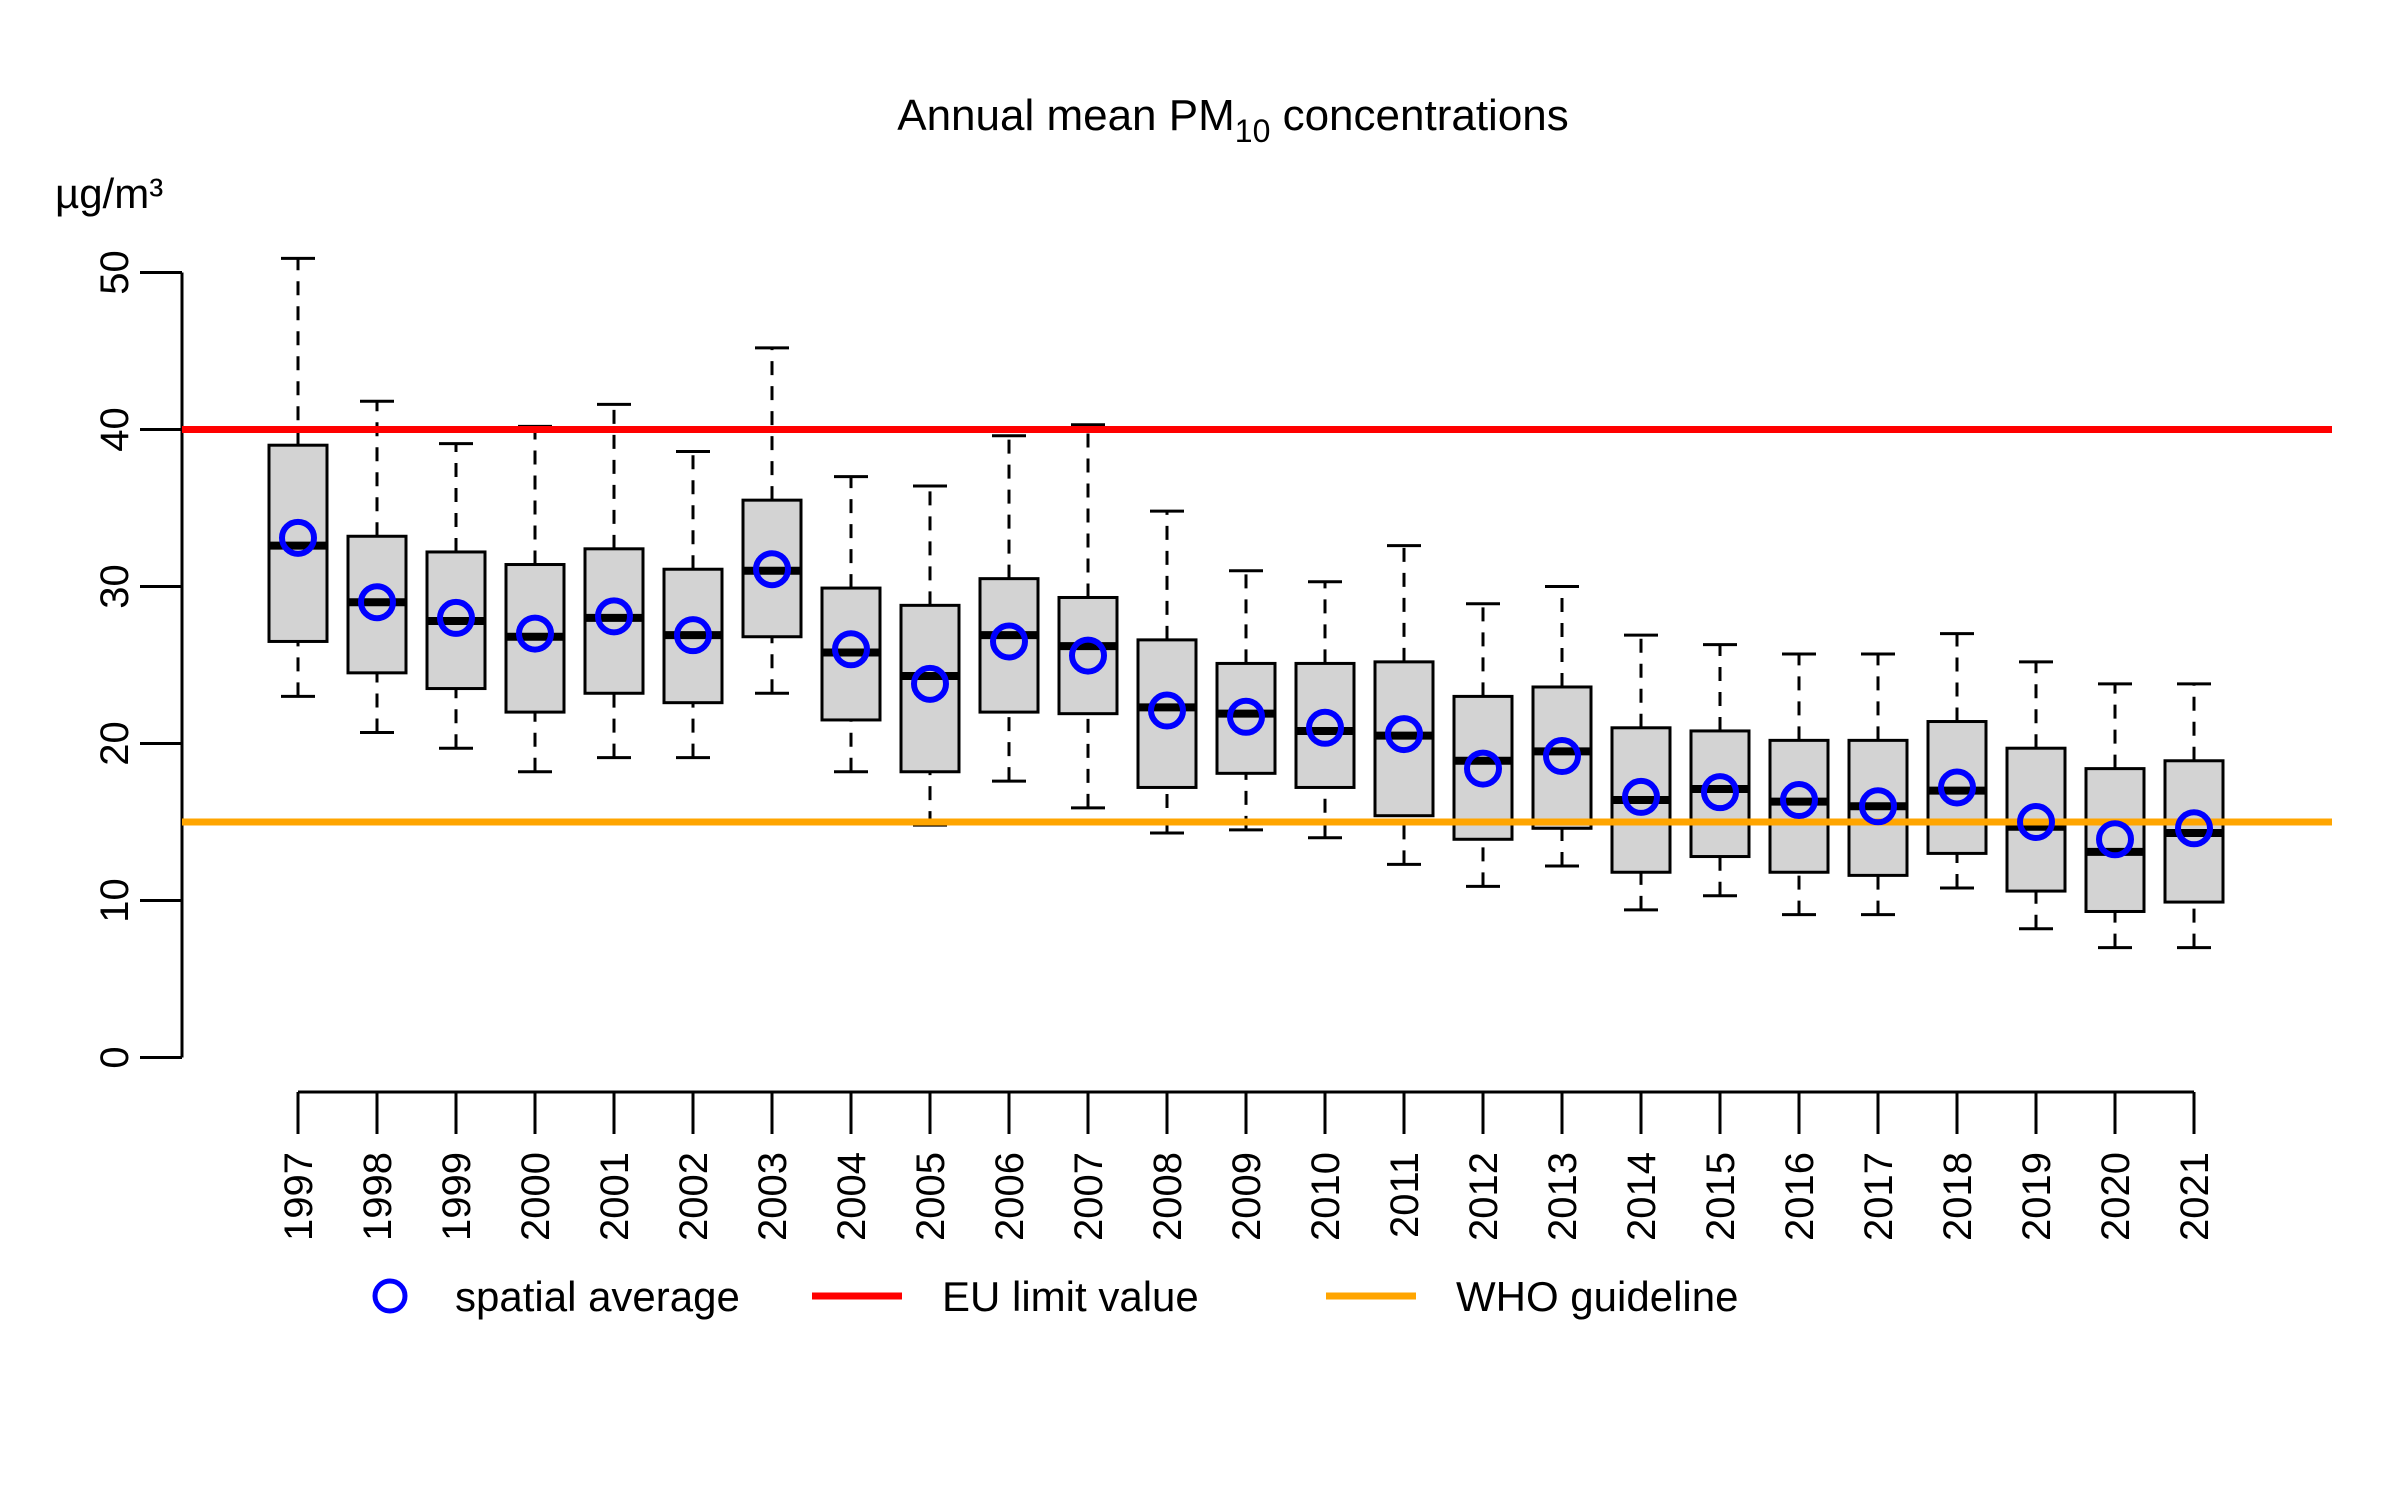  I want to click on boxplot-2010, so click(1325, 710).